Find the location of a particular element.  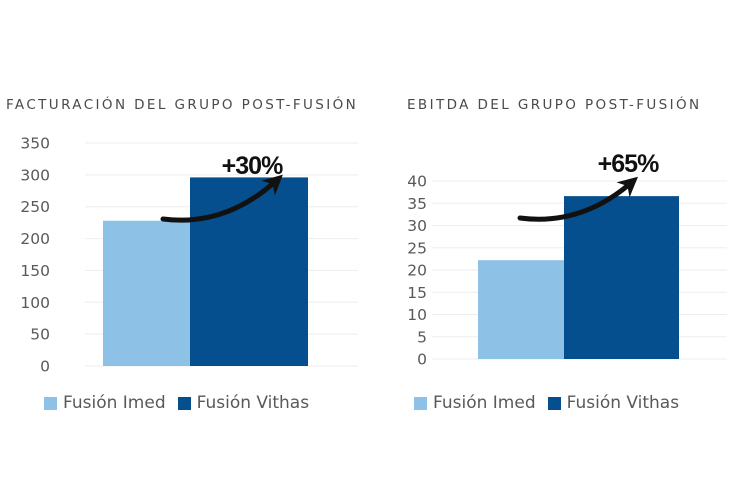

y-tick-label: 25 is located at coordinates (417, 248).